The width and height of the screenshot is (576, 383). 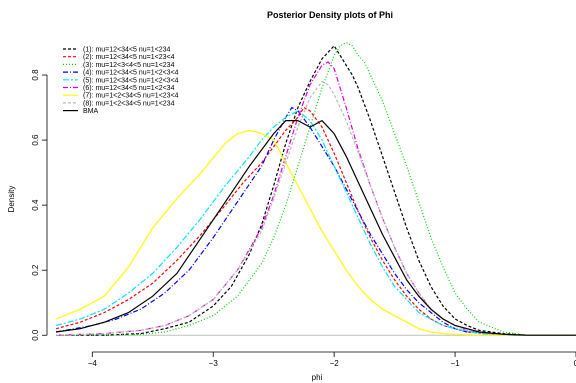 I want to click on x-tick-label: 0, so click(x=575, y=363).